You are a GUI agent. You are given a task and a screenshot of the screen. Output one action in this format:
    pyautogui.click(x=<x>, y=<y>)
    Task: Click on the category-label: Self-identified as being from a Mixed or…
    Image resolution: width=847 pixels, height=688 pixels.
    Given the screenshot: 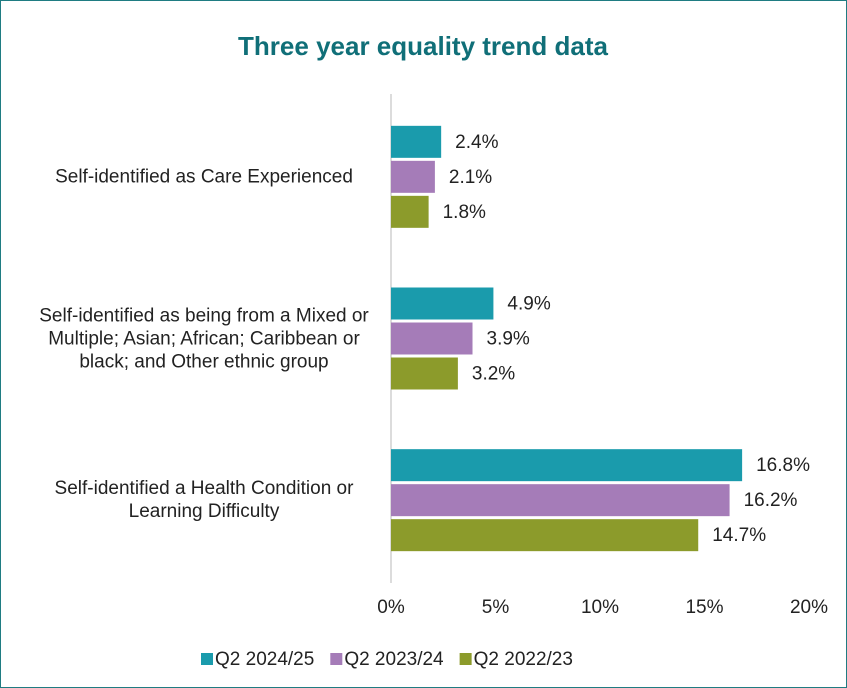 What is the action you would take?
    pyautogui.click(x=204, y=338)
    